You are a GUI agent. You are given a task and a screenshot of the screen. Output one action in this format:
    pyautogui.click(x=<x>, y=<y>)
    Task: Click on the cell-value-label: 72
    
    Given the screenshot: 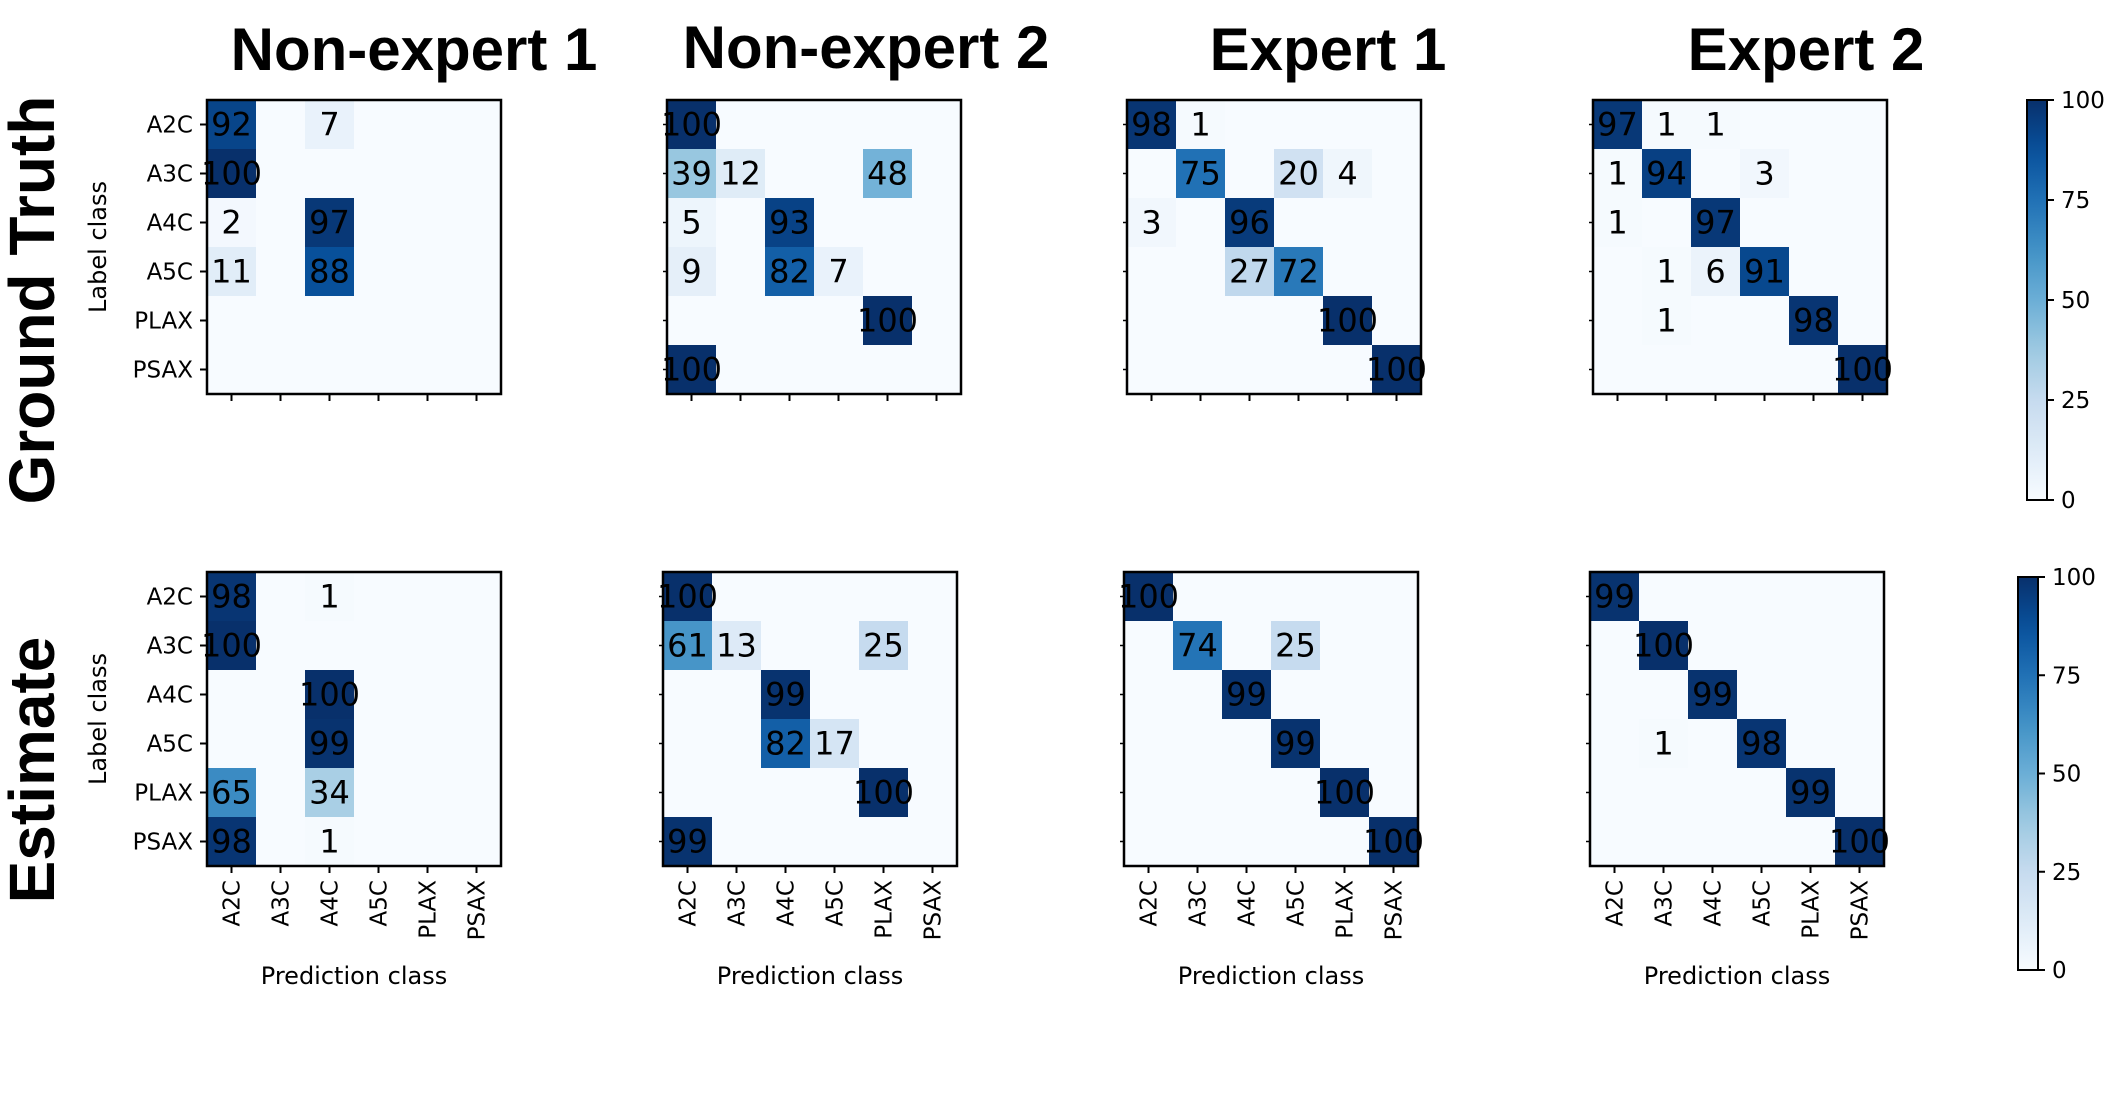 What is the action you would take?
    pyautogui.click(x=1298, y=272)
    